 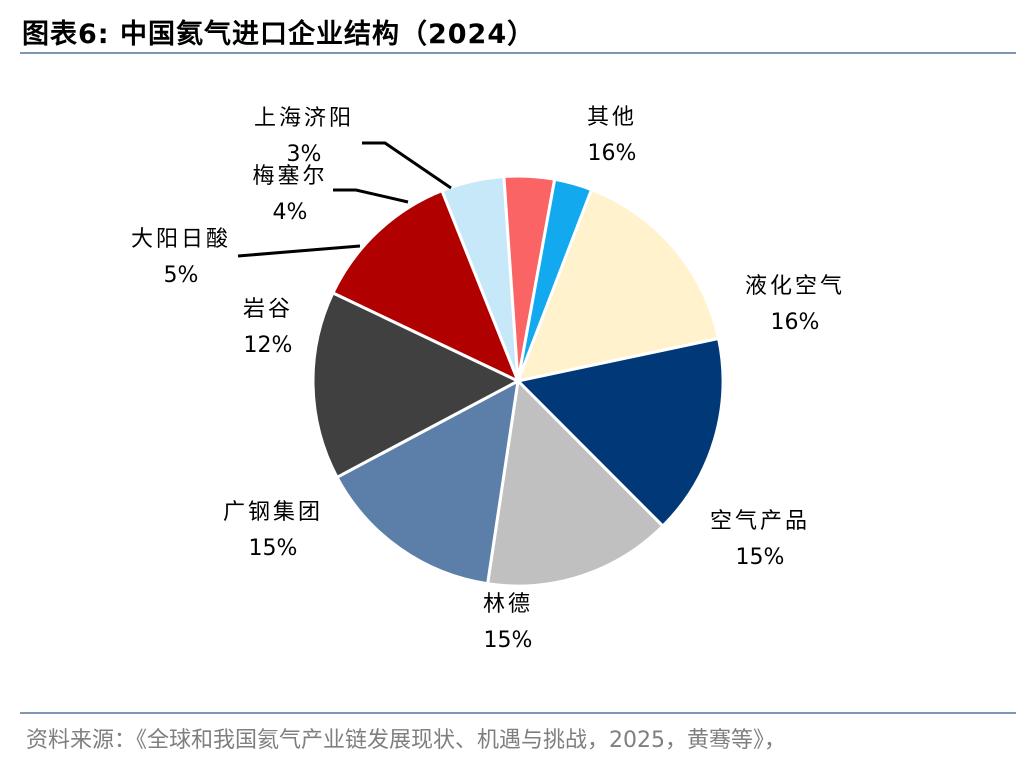 What do you see at coordinates (181, 275) in the screenshot?
I see `slice-percent-label: 5%` at bounding box center [181, 275].